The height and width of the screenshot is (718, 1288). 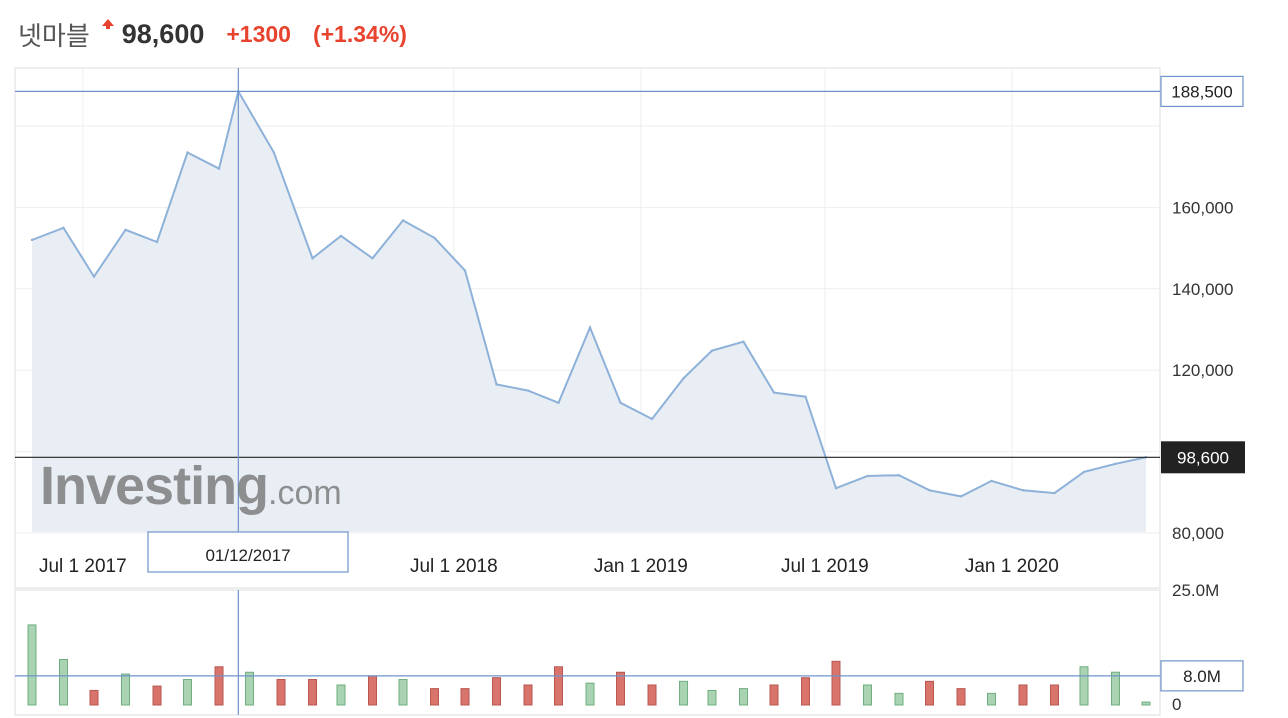 What do you see at coordinates (54, 36) in the screenshot?
I see `stock-name: 넷마블` at bounding box center [54, 36].